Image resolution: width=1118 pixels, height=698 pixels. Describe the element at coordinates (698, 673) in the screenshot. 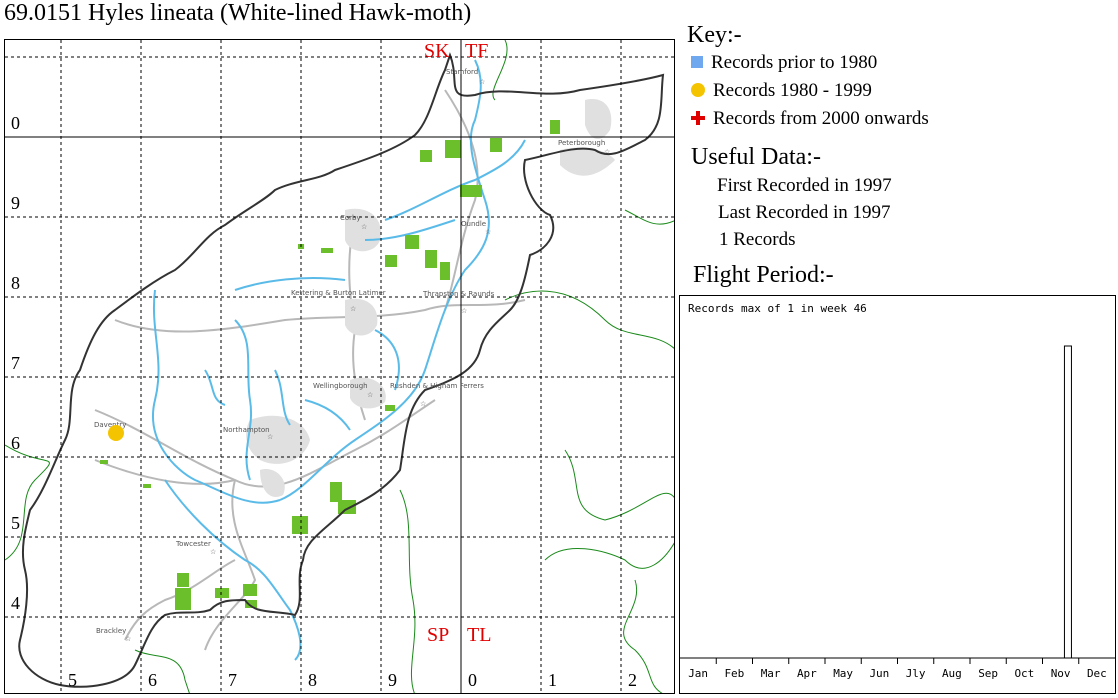

I see `month-label-jan: Jan` at that location.